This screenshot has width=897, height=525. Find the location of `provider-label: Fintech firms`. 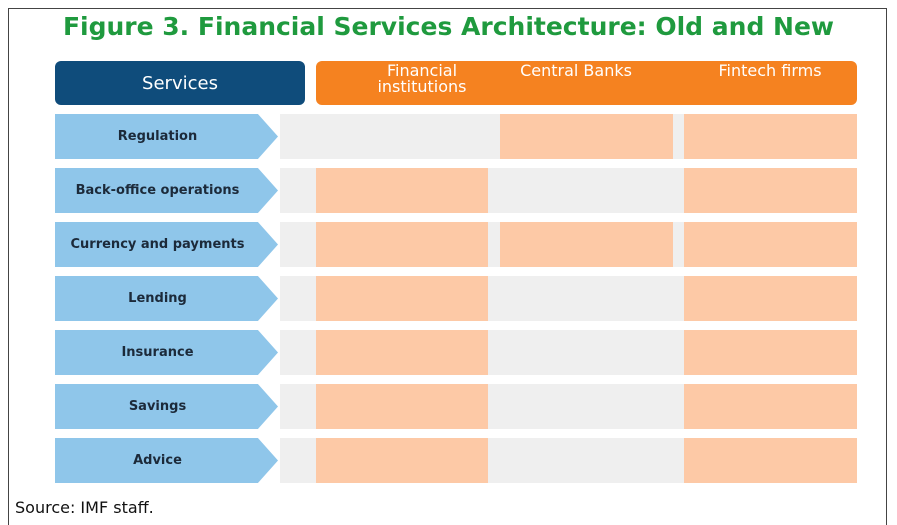

provider-label: Fintech firms is located at coordinates (770, 70).